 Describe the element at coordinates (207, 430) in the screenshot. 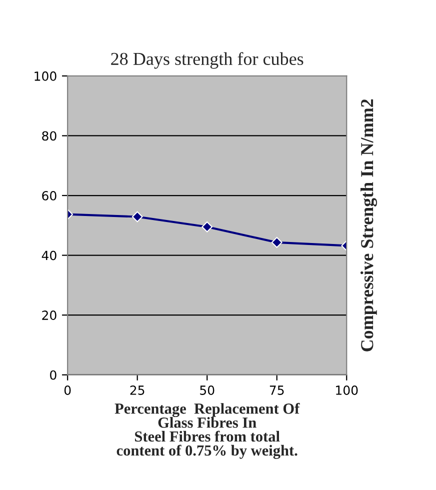

I see `x-axis-title: Percentage Replacement Of Glass Fibres In Steel Fibres from total content of 0.75% by weight.` at that location.